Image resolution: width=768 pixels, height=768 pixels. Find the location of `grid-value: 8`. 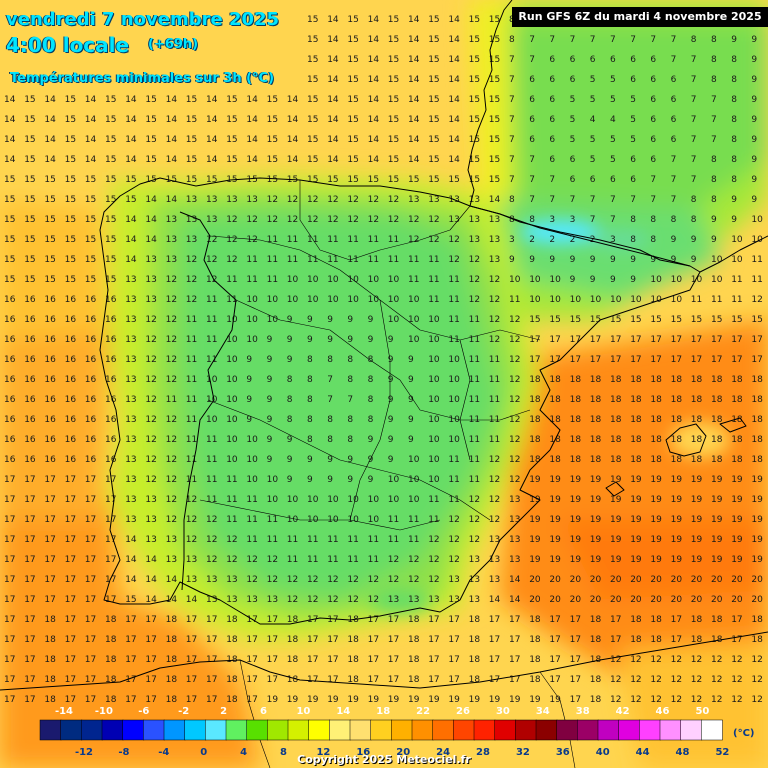

grid-value: 8 is located at coordinates (674, 220).